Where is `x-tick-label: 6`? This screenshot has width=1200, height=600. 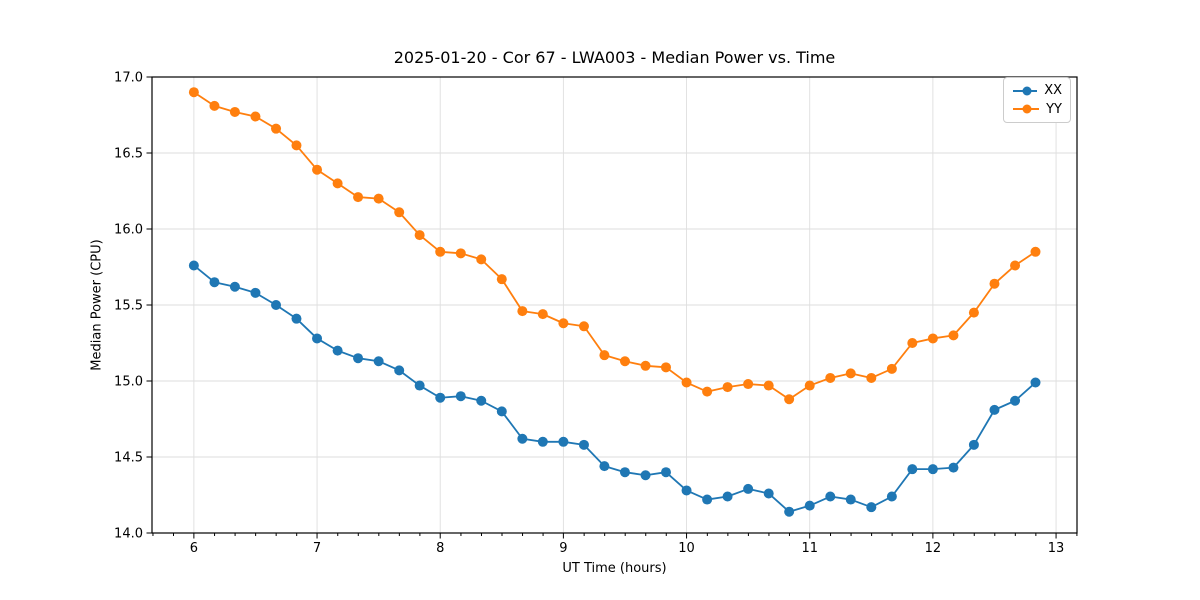 x-tick-label: 6 is located at coordinates (194, 548).